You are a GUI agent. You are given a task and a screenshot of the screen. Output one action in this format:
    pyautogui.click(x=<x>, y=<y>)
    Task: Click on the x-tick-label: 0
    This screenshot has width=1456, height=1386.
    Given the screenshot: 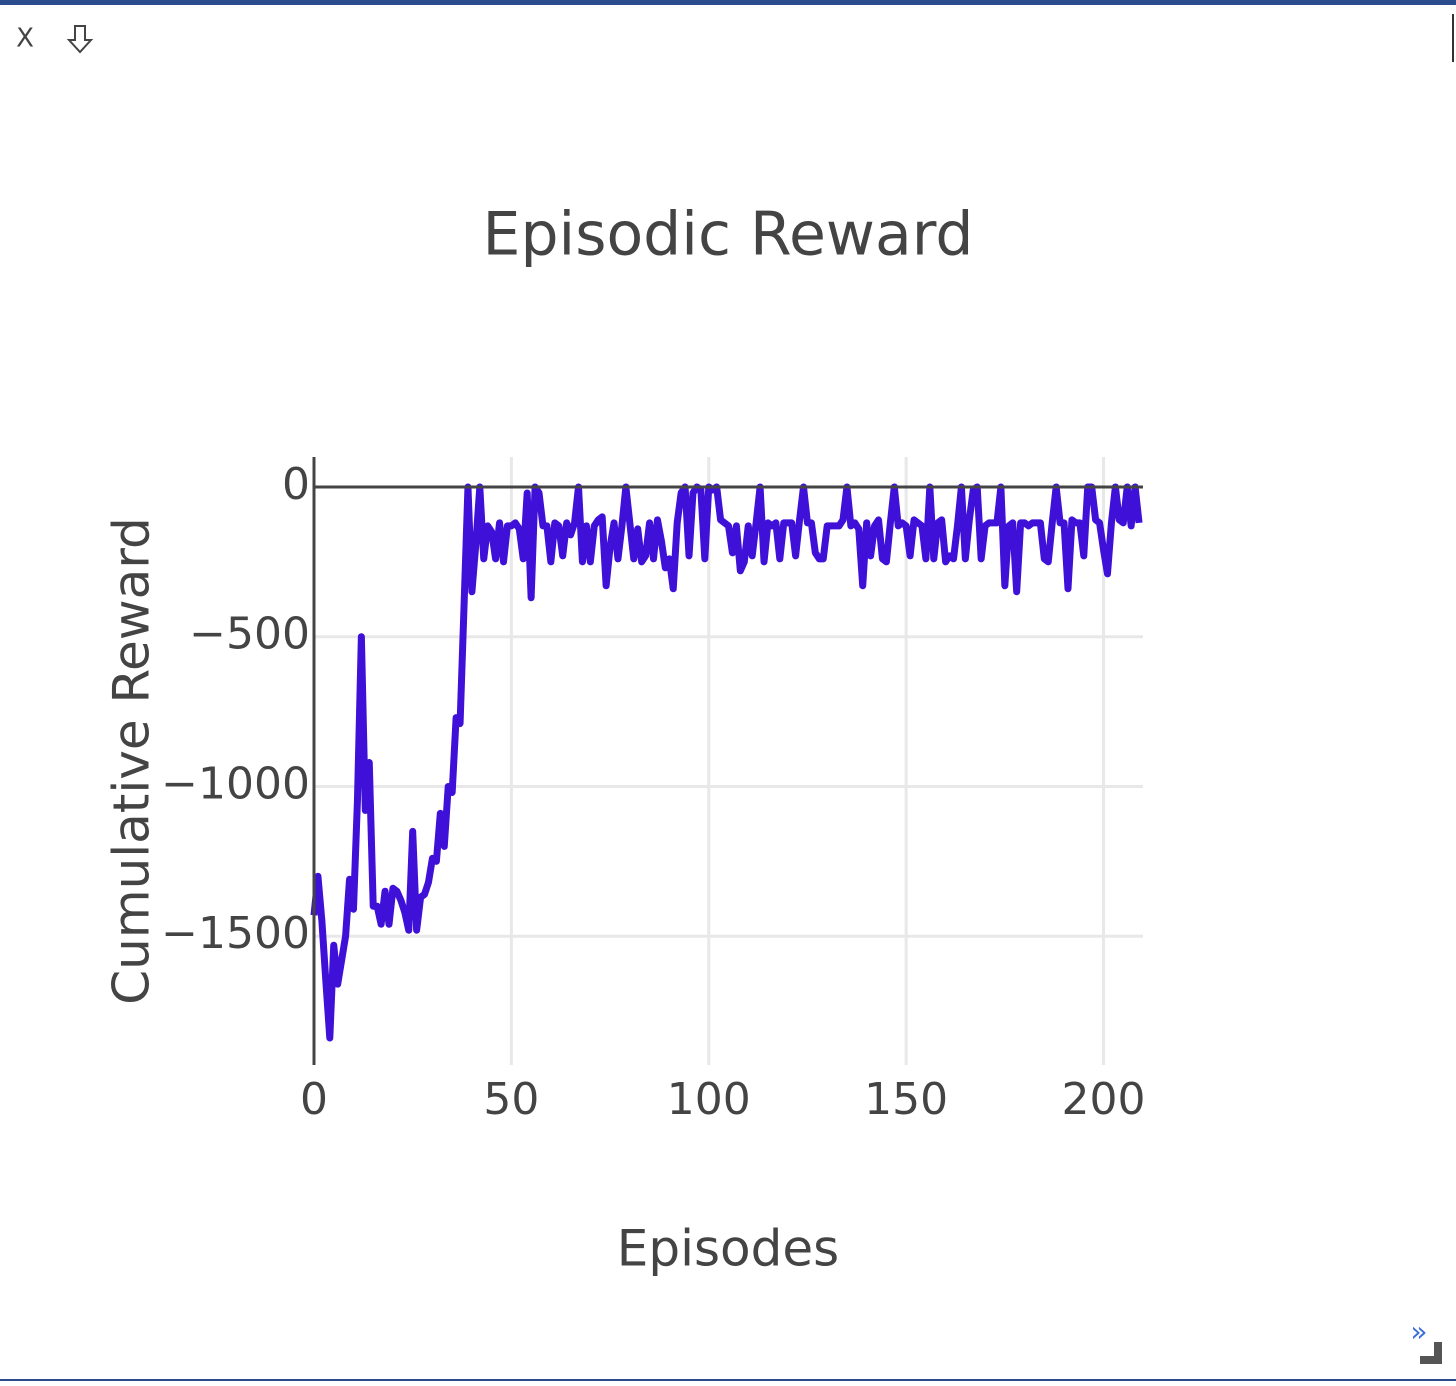 What is the action you would take?
    pyautogui.click(x=314, y=1099)
    